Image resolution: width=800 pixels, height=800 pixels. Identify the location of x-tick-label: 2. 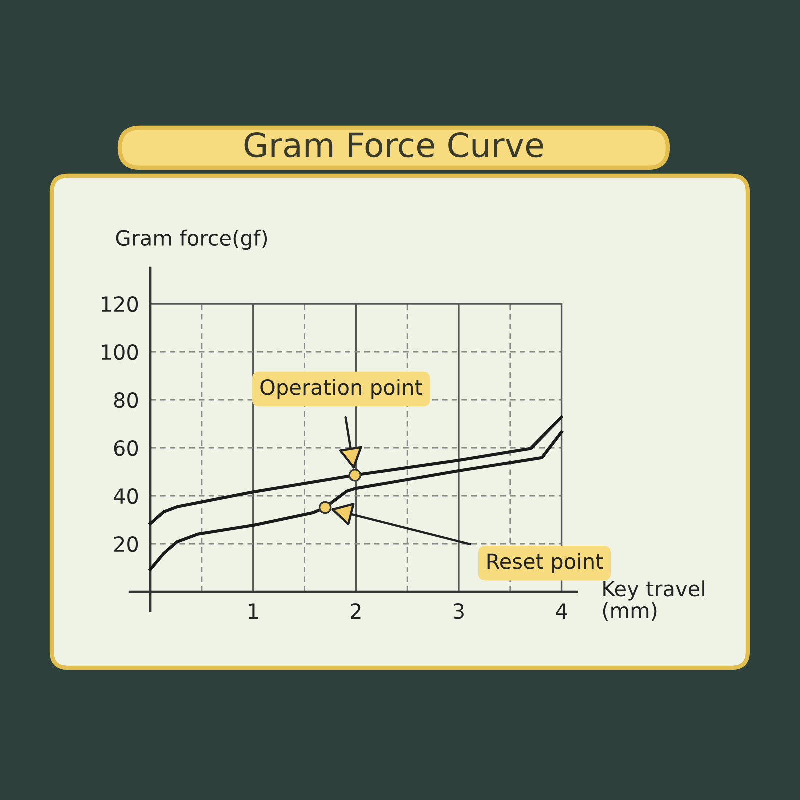
(356, 611).